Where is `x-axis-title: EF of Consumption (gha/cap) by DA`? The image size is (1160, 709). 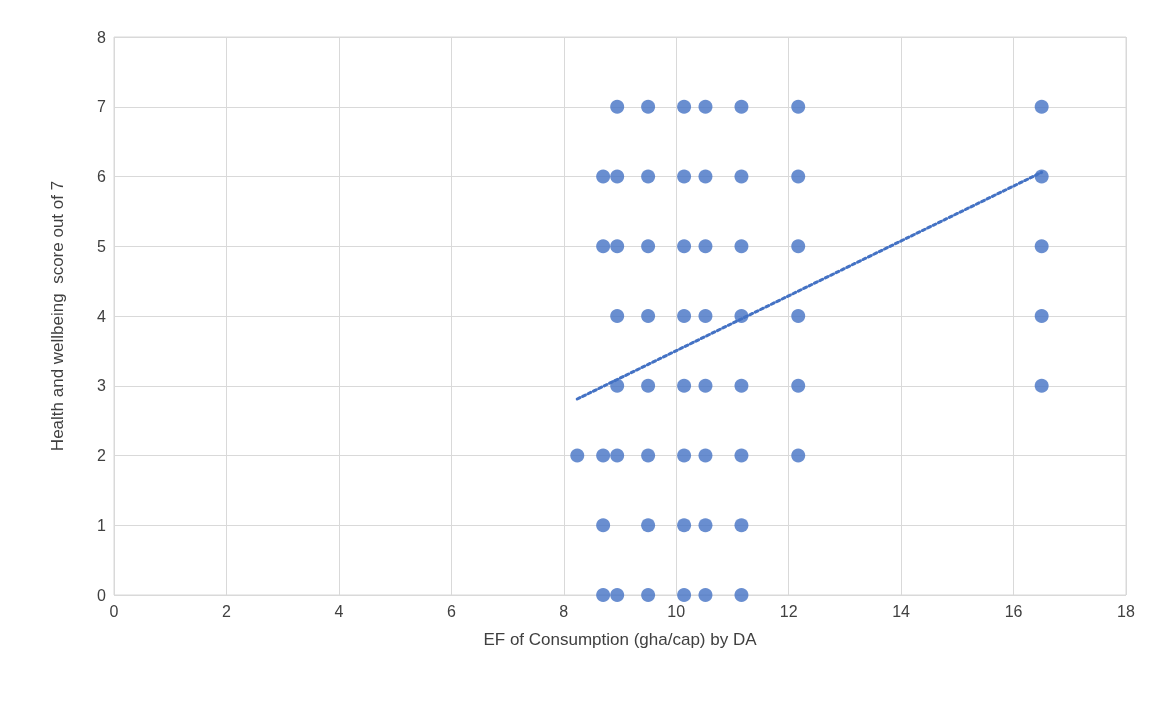 x-axis-title: EF of Consumption (gha/cap) by DA is located at coordinates (620, 639).